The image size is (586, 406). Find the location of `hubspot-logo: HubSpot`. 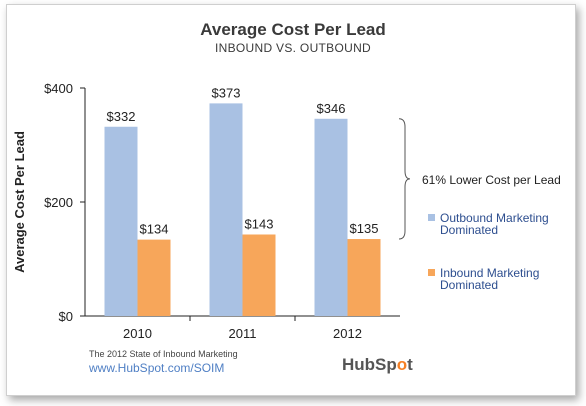

hubspot-logo: HubSpot is located at coordinates (377, 365).